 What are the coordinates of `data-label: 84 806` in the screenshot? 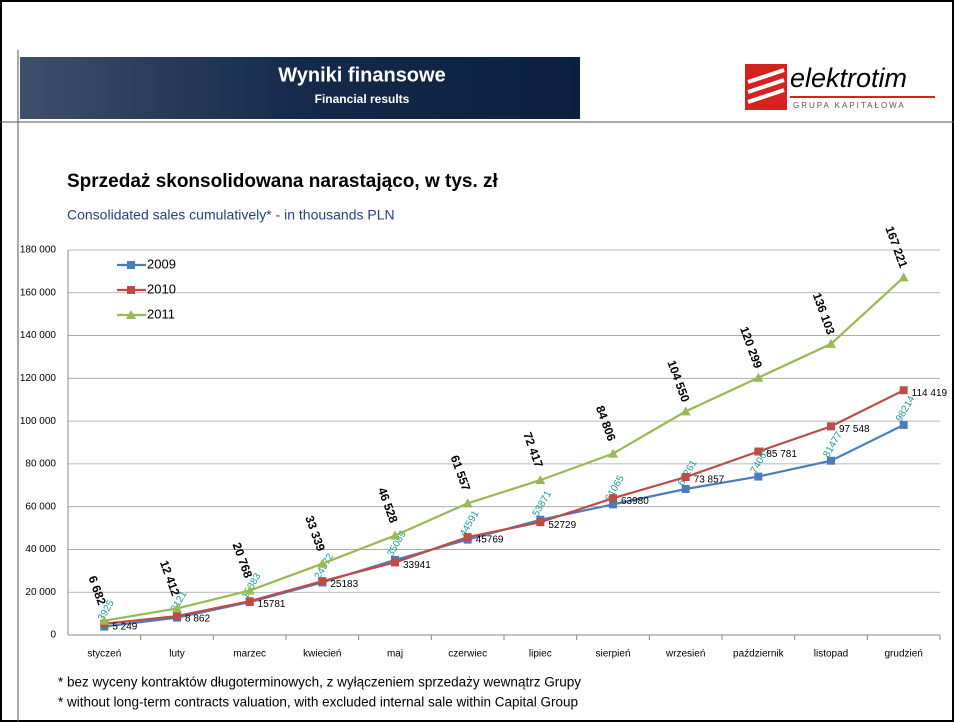 It's located at (606, 424).